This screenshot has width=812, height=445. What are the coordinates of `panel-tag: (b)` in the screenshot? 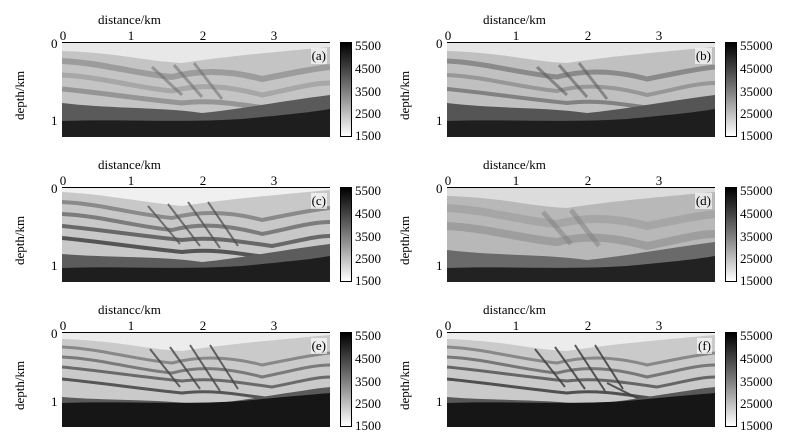 It's located at (703, 56).